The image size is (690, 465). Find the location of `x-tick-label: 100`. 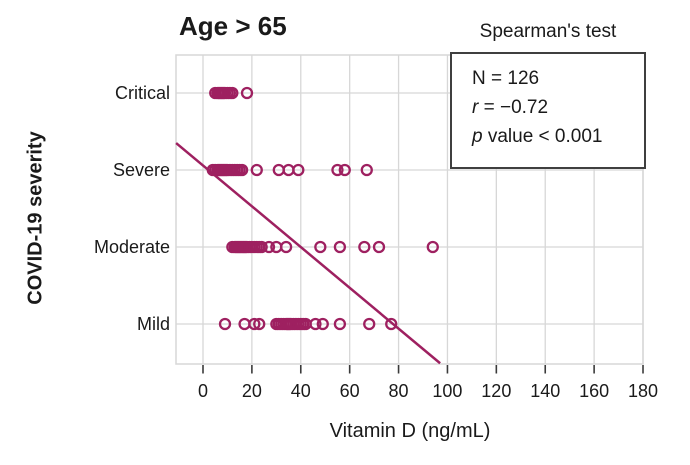

x-tick-label: 100 is located at coordinates (447, 391).